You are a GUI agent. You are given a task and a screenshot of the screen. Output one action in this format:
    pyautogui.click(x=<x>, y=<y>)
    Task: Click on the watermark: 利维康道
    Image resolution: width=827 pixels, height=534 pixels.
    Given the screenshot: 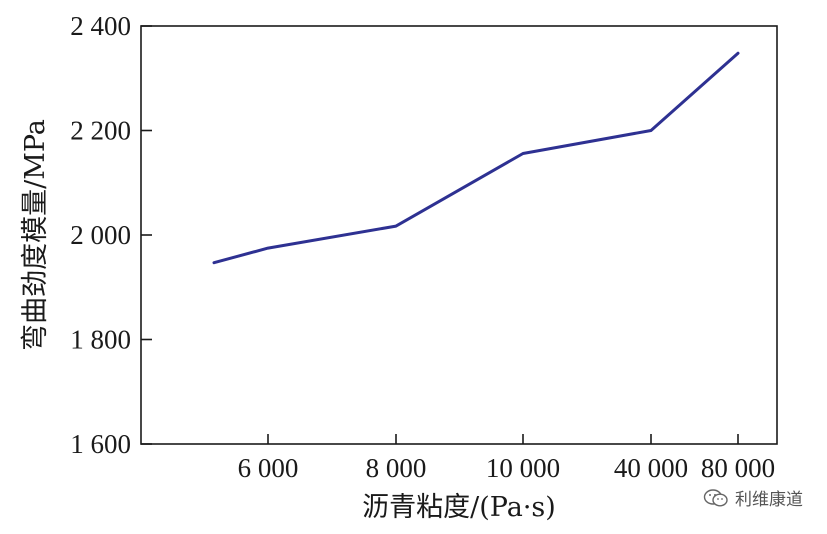 What is the action you would take?
    pyautogui.click(x=753, y=497)
    